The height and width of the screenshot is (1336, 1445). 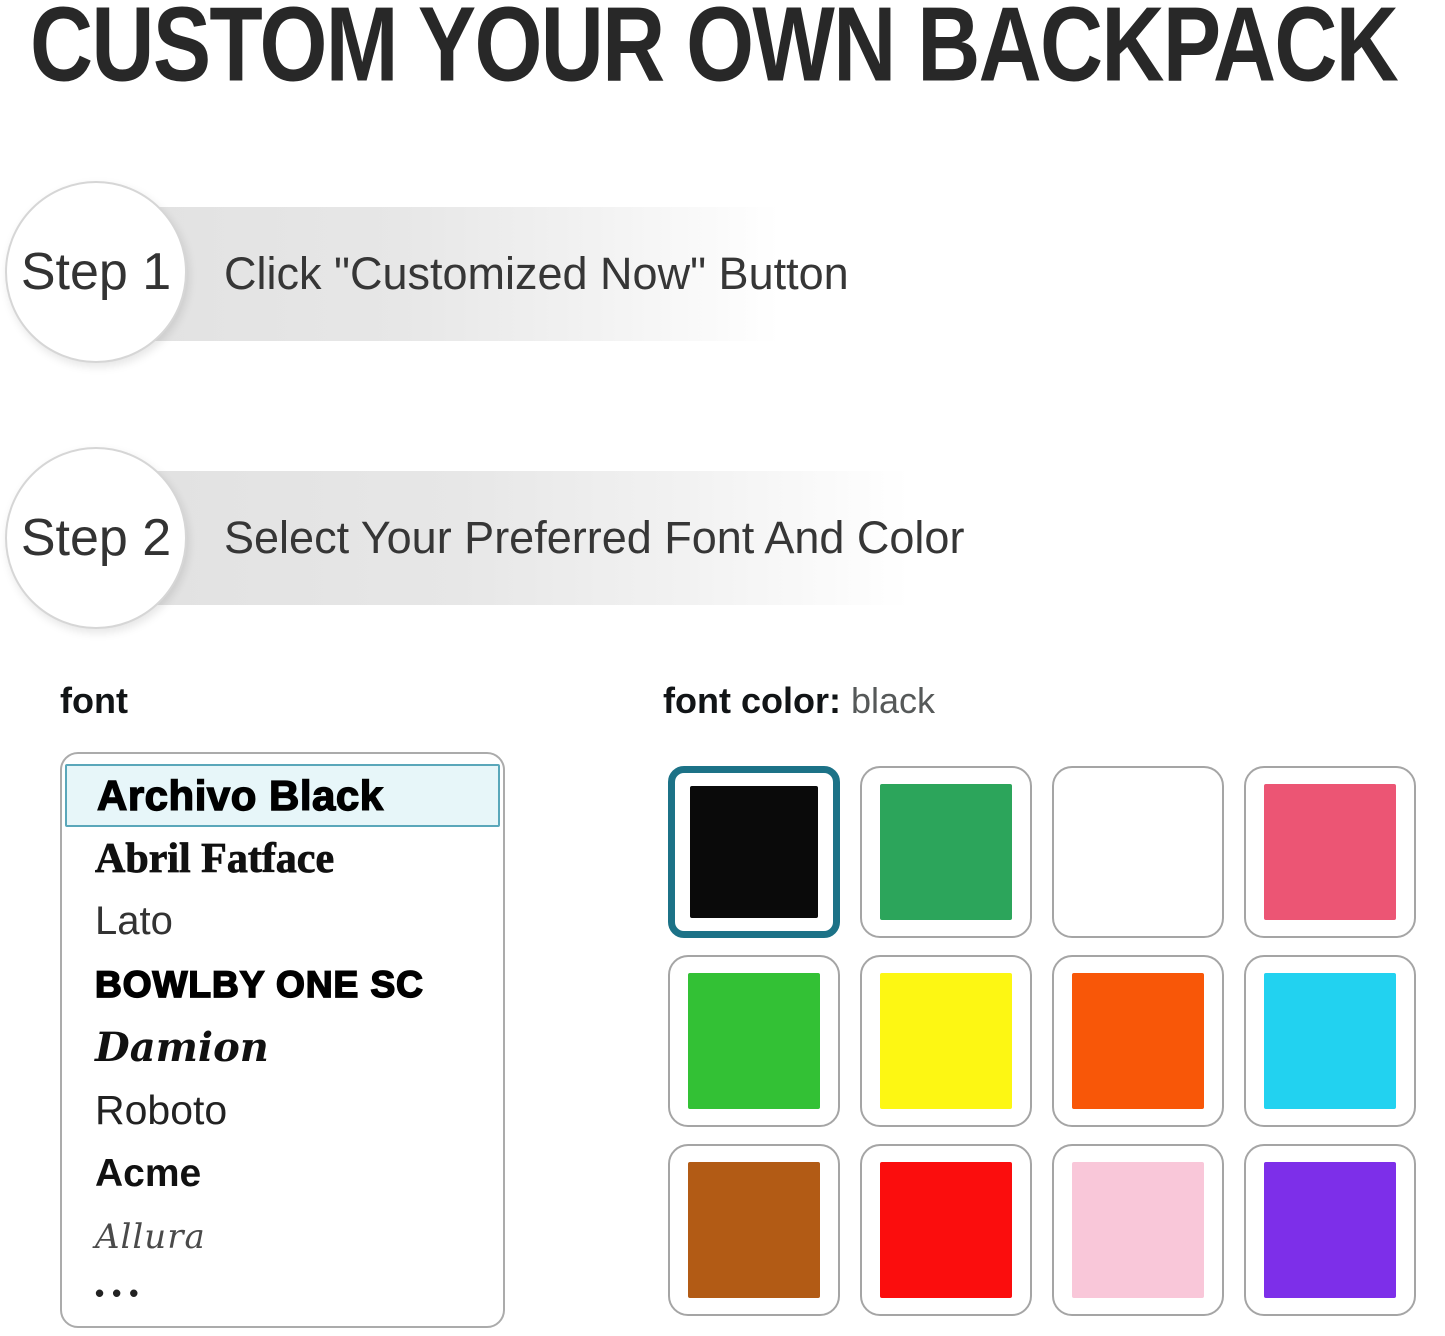 What do you see at coordinates (282, 1047) in the screenshot?
I see `font-option-damion: Damion` at bounding box center [282, 1047].